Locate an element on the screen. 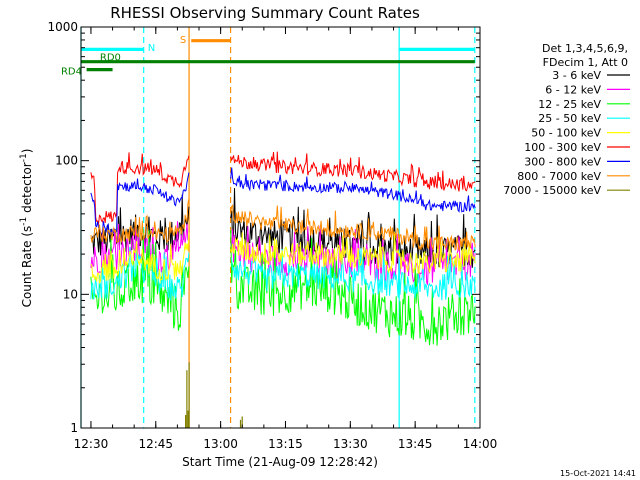  x-tick-label-2: 13:00 is located at coordinates (220, 444).